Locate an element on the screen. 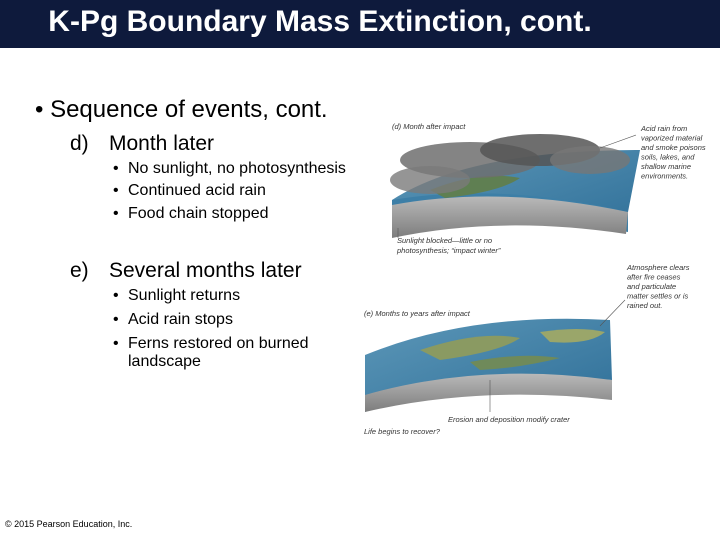 The image size is (720, 540). figure-label: Erosion and deposition modify crater is located at coordinates (509, 419).